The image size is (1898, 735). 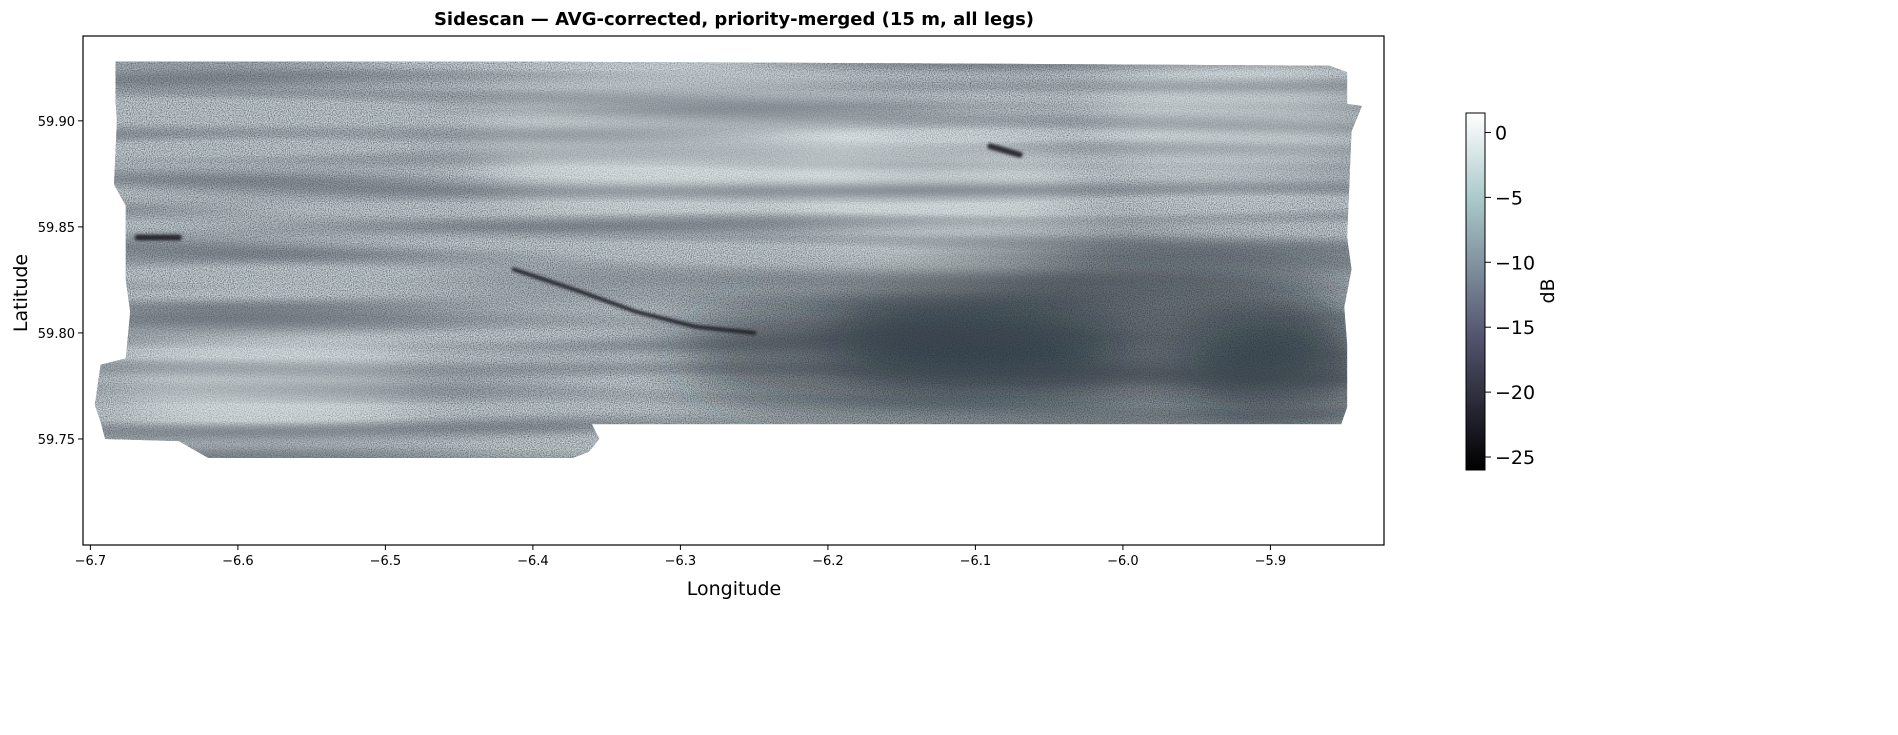 I want to click on colorbar-gradient, so click(x=1475, y=291).